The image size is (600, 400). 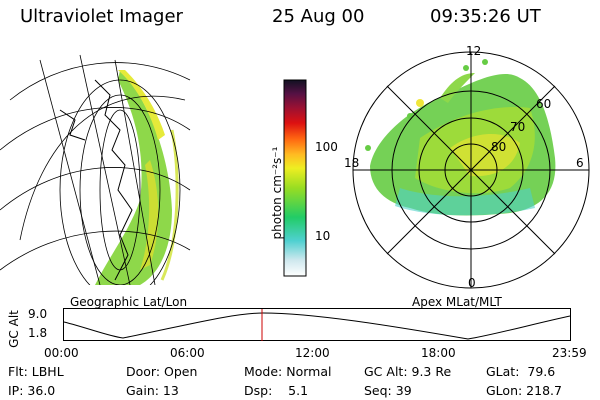 I want to click on time-tick-2359: 23:59, so click(x=569, y=353).